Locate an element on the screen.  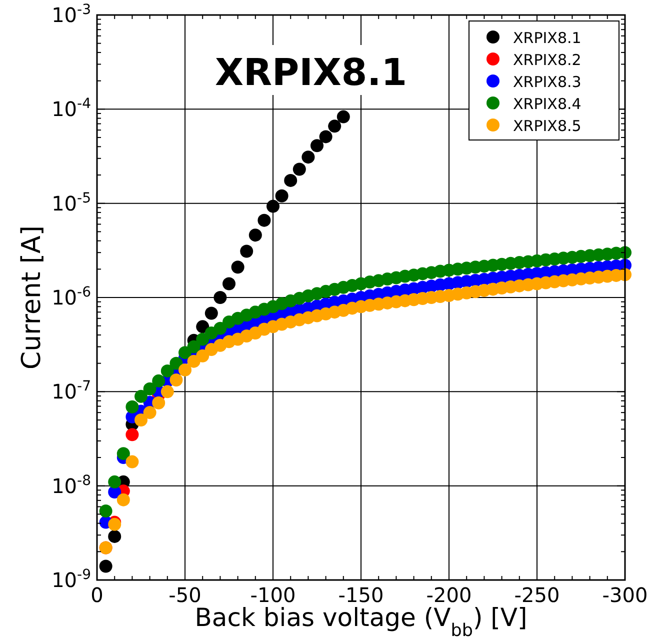
legend-label: XRPIX8.3 is located at coordinates (547, 82).